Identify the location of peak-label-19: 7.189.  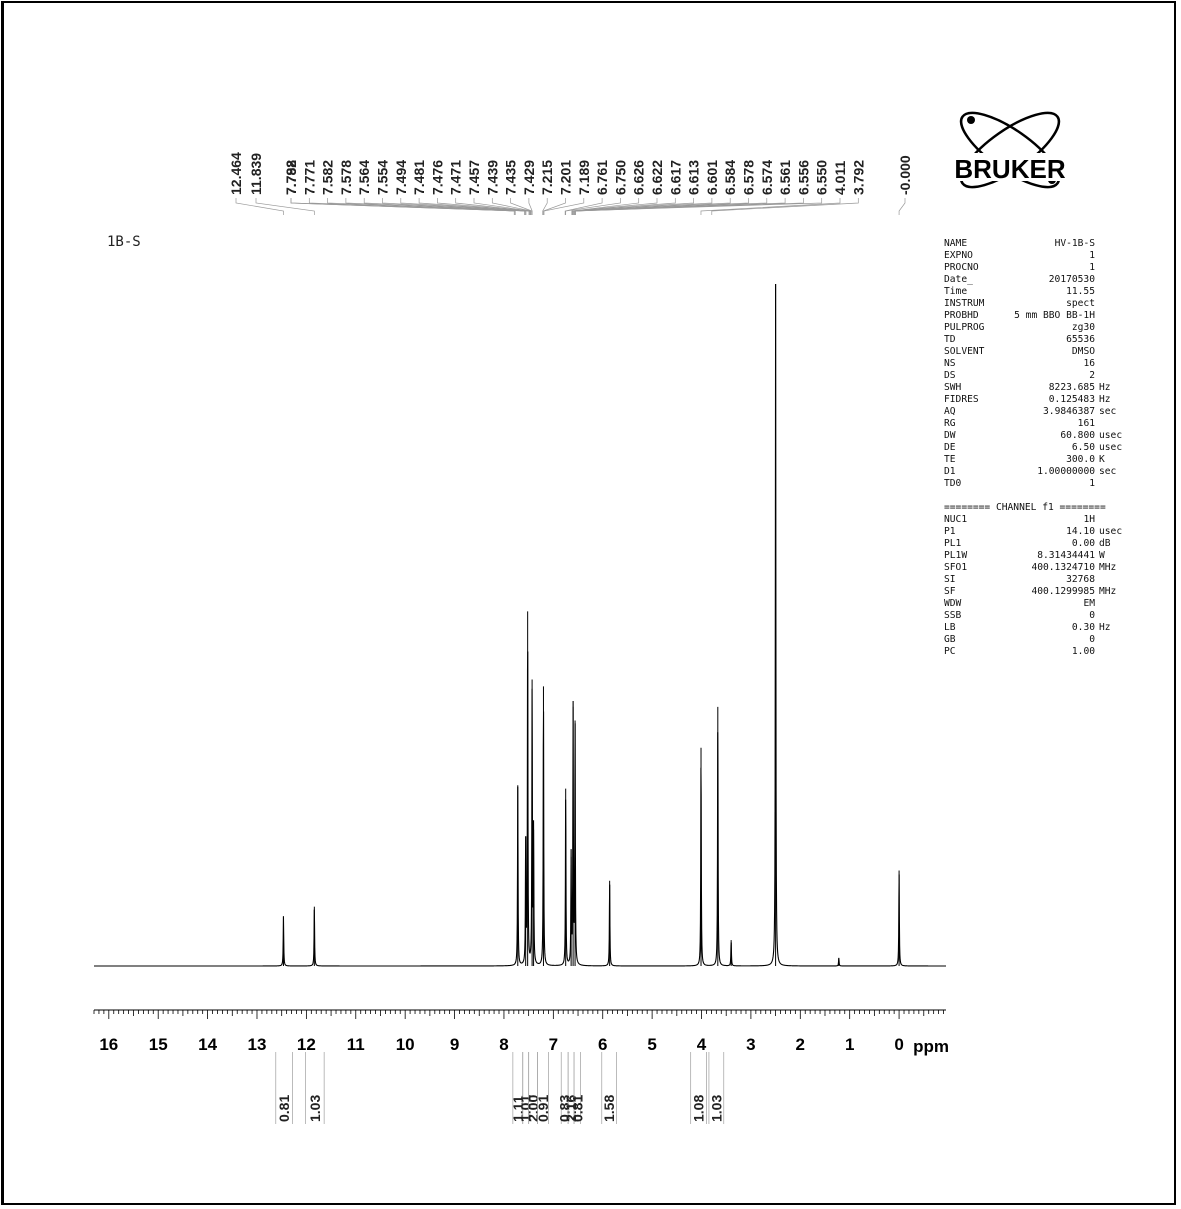
(567, 187).